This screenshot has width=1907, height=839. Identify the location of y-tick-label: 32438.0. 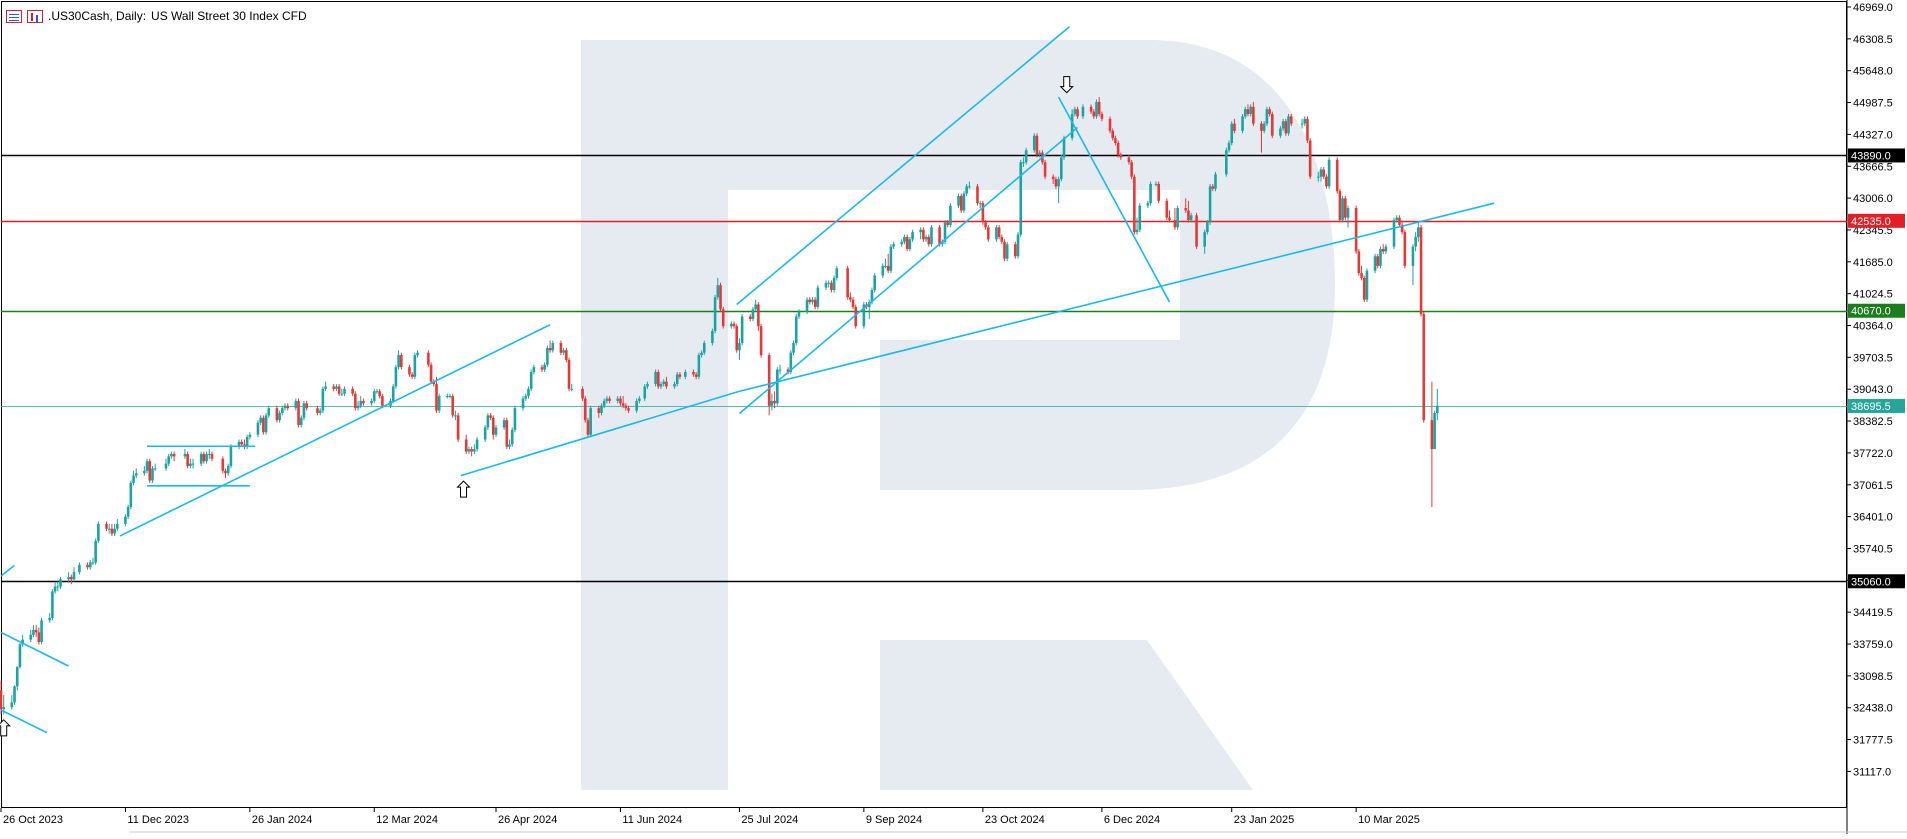
(1873, 709).